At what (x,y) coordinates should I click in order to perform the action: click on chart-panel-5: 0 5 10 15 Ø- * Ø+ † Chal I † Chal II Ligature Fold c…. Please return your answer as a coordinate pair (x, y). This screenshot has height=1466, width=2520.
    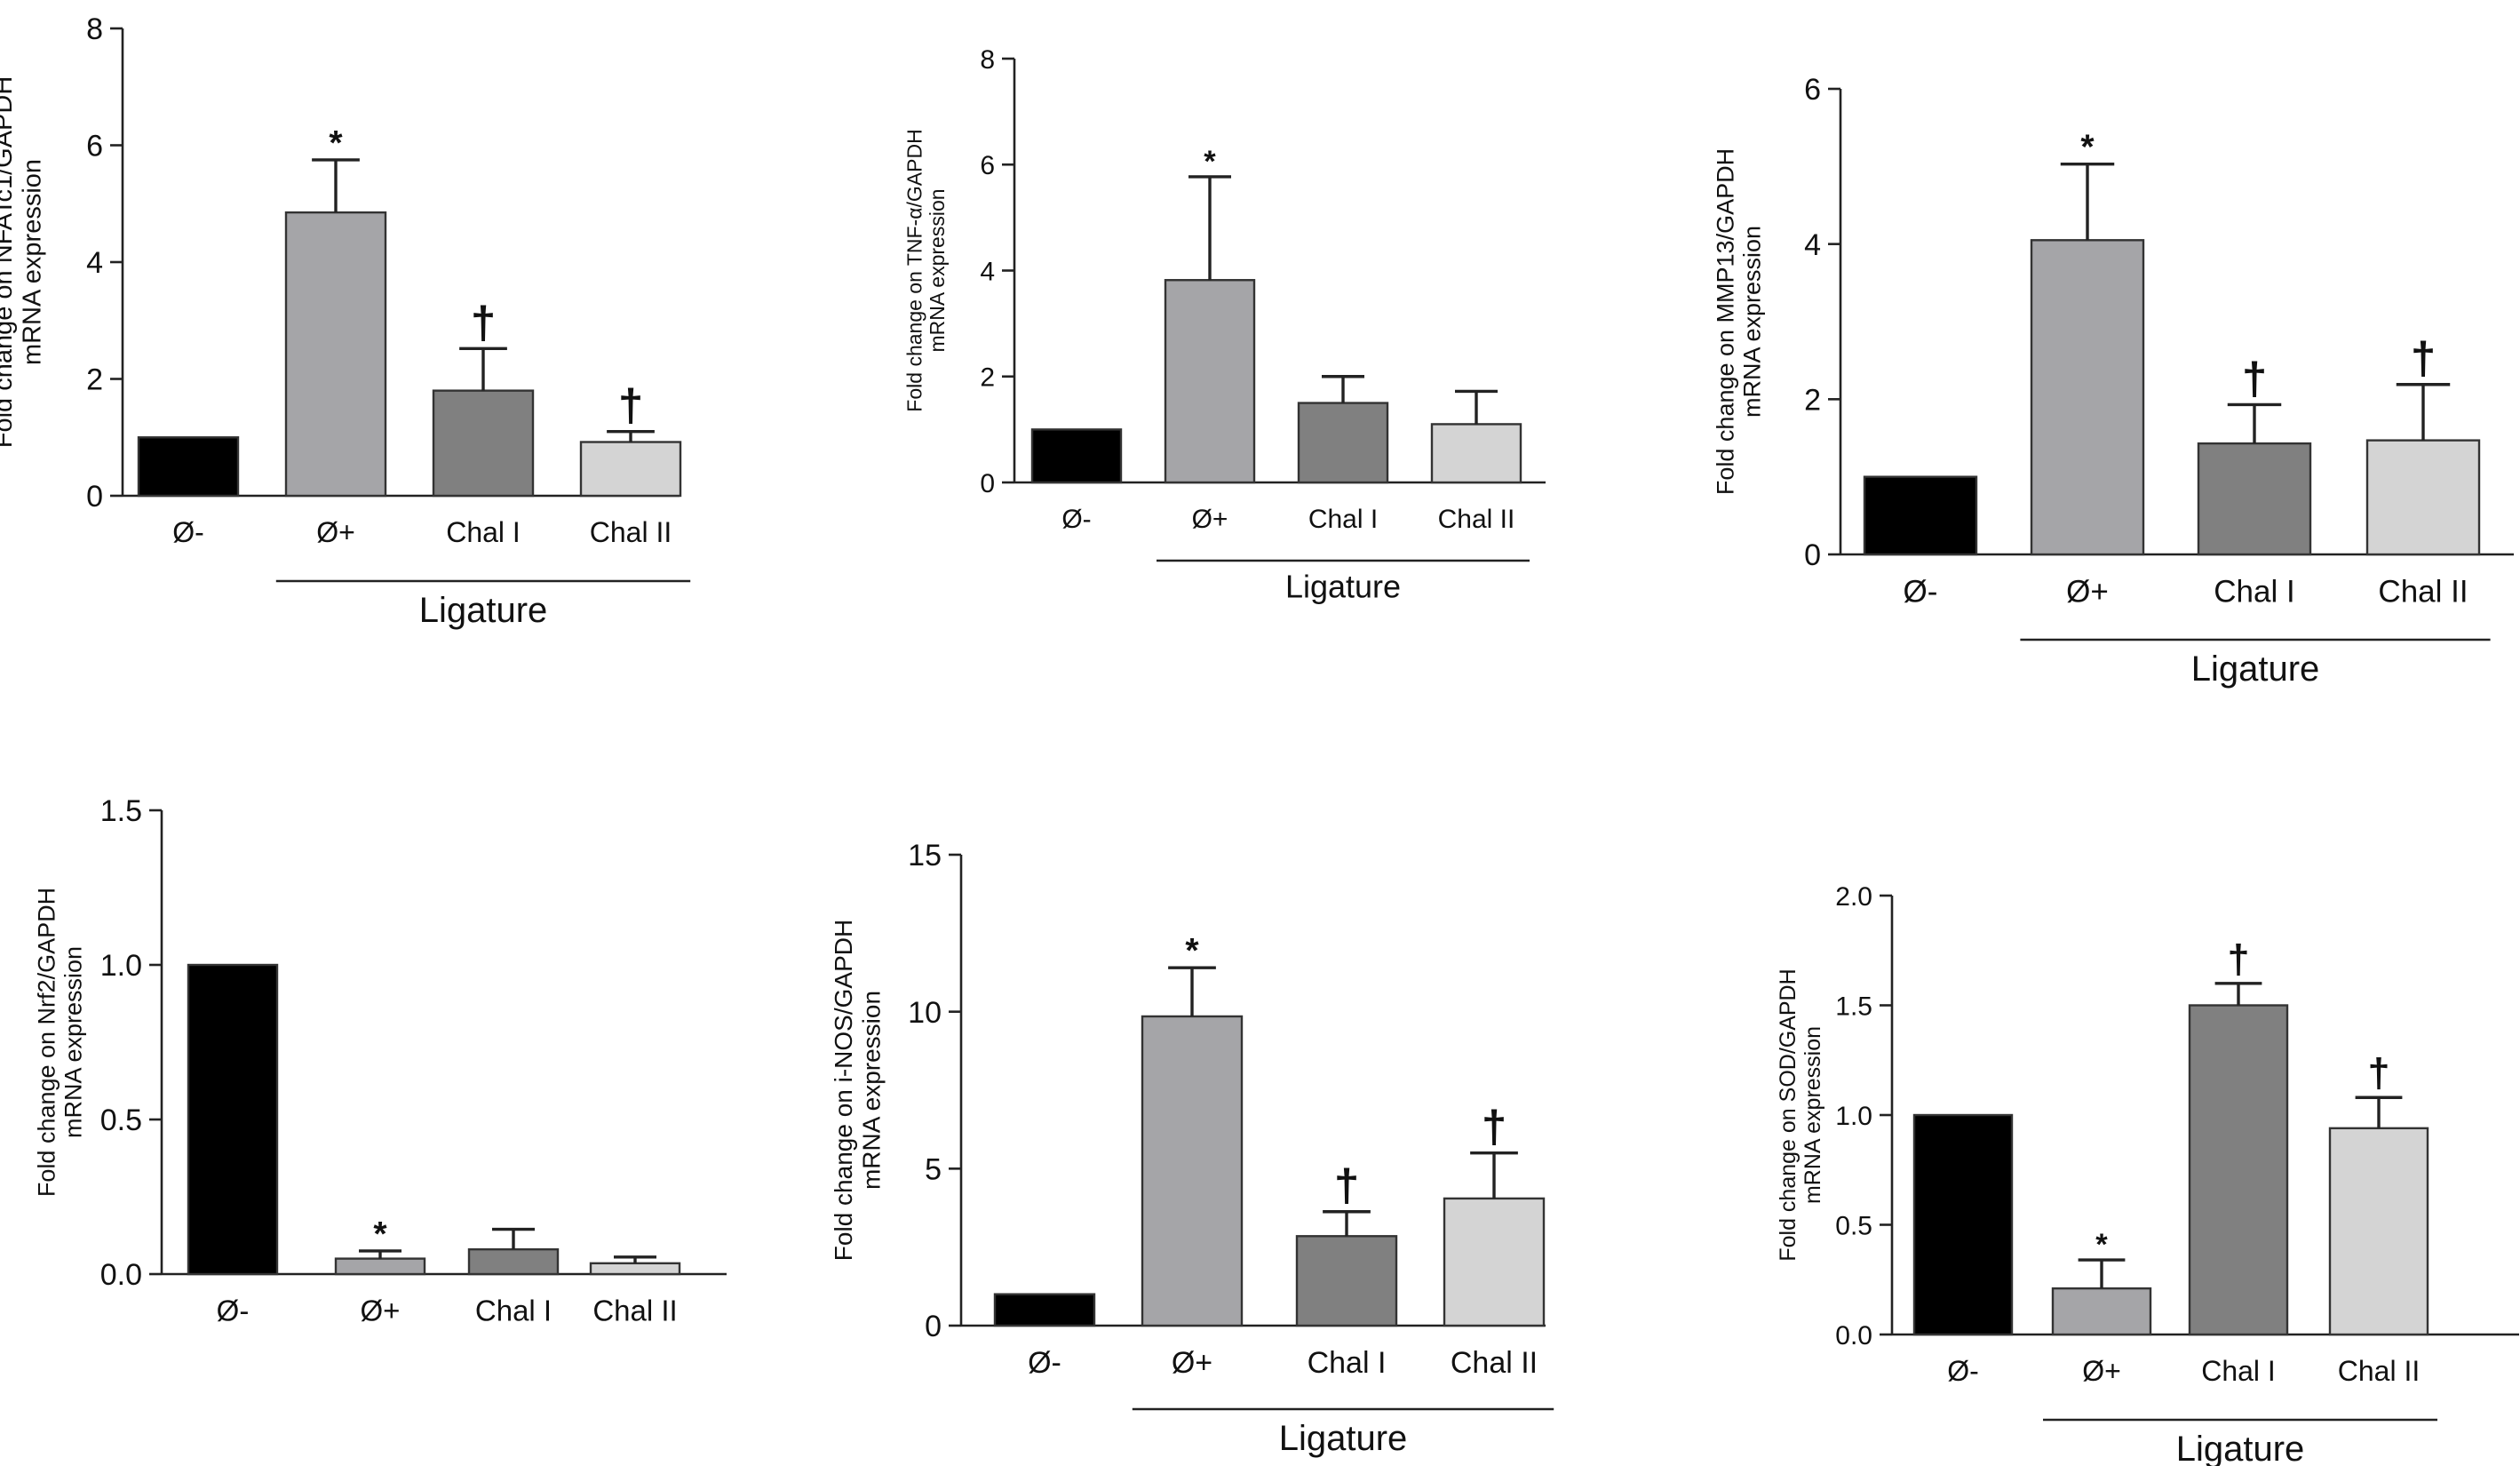
    Looking at the image, I should click on (1192, 1148).